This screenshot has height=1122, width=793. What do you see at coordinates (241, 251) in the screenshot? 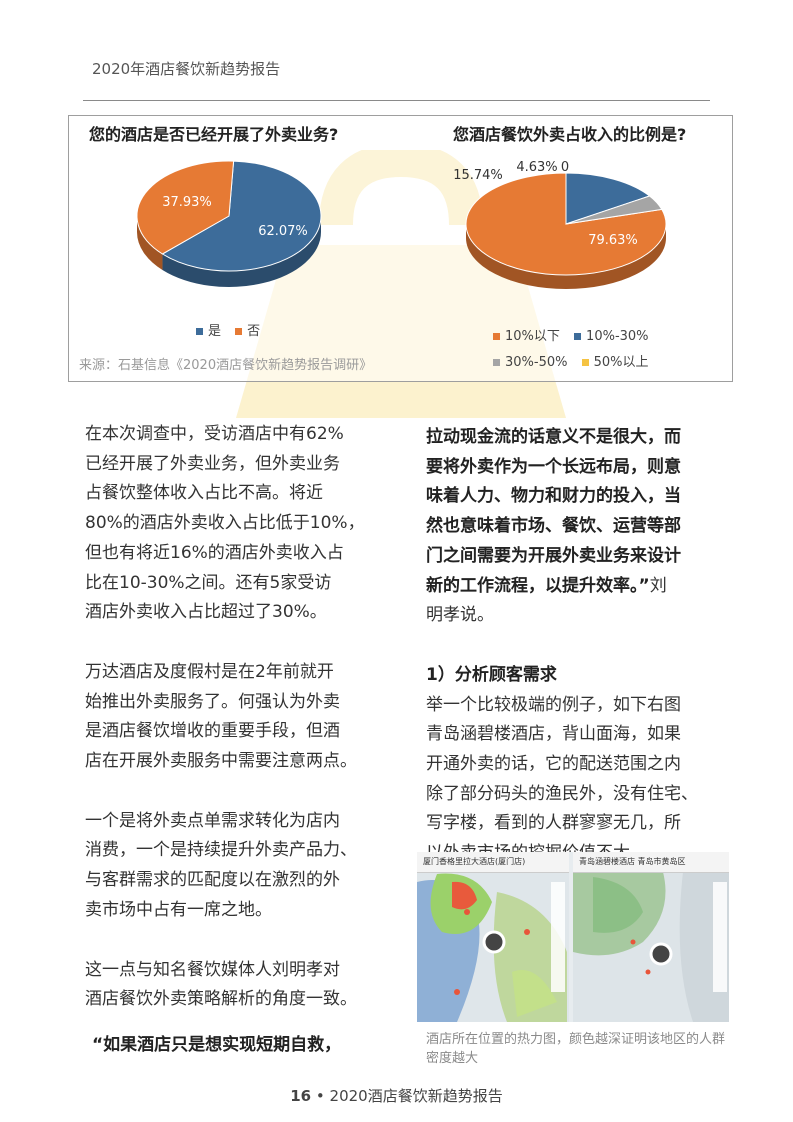
I see `slice-yes-side` at bounding box center [241, 251].